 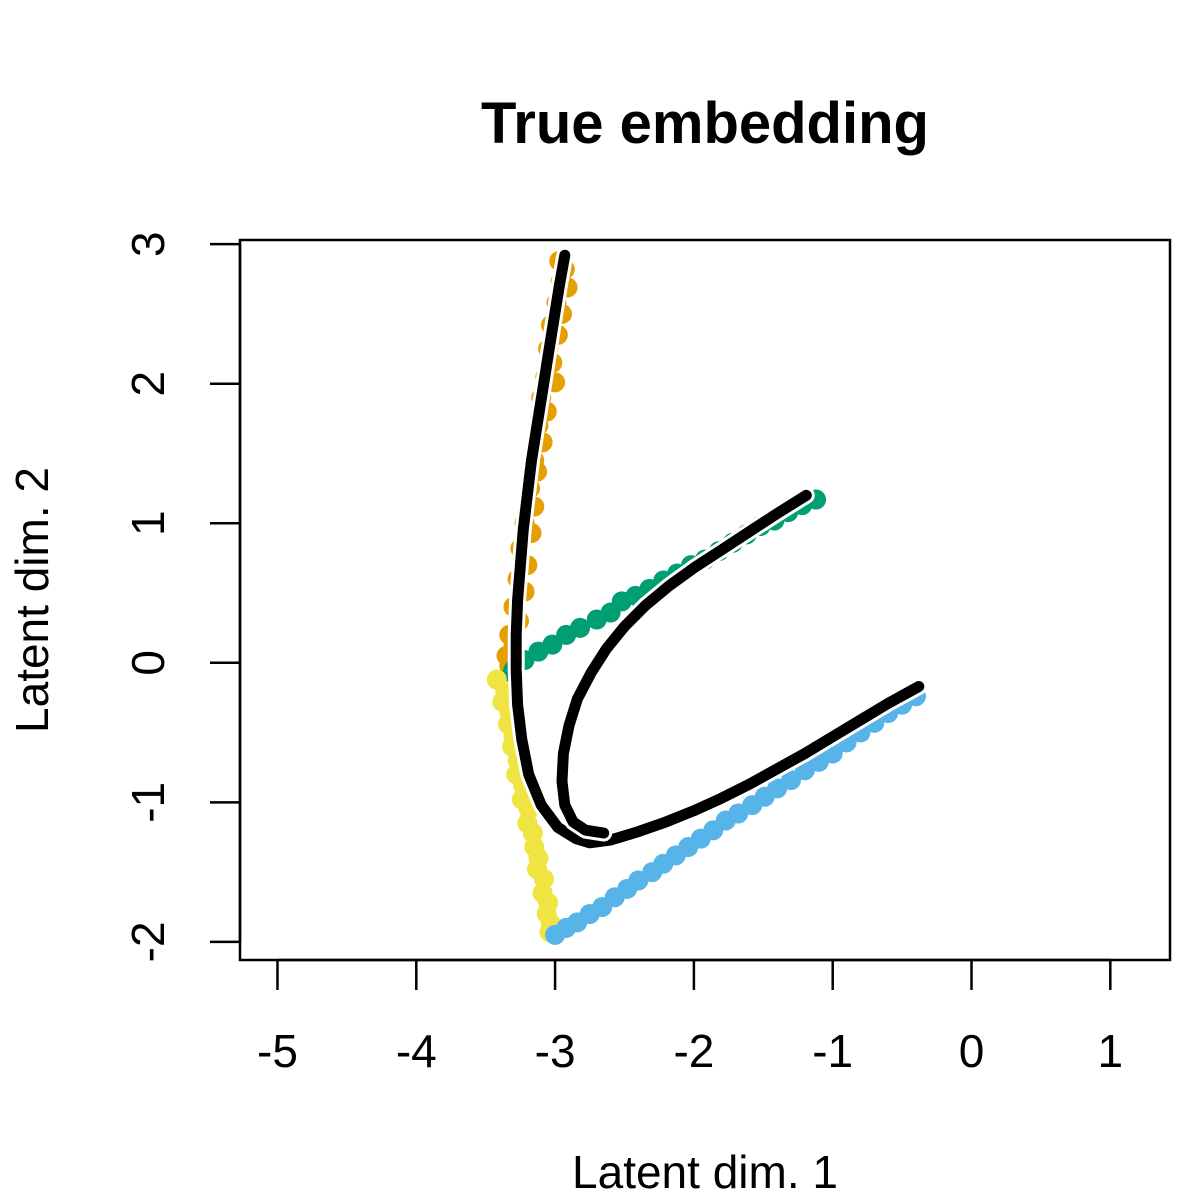 What do you see at coordinates (1111, 1051) in the screenshot?
I see `x-tick-label: 1` at bounding box center [1111, 1051].